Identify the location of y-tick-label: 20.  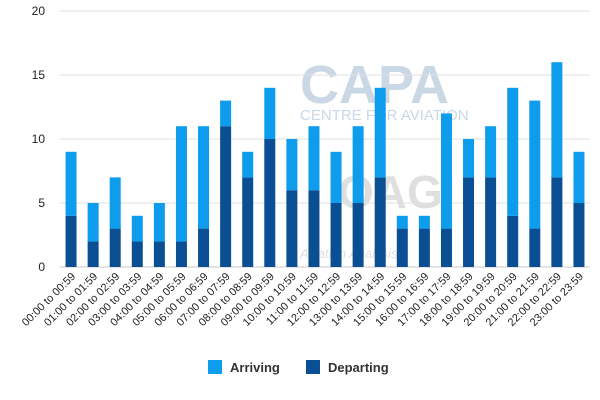
(39, 11).